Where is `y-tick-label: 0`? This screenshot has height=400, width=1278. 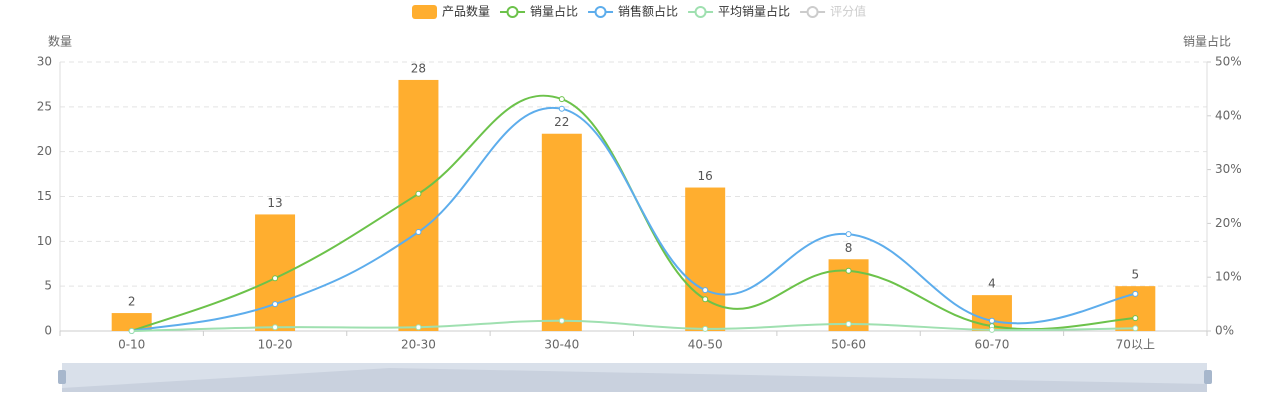
y-tick-label: 0 is located at coordinates (48, 331).